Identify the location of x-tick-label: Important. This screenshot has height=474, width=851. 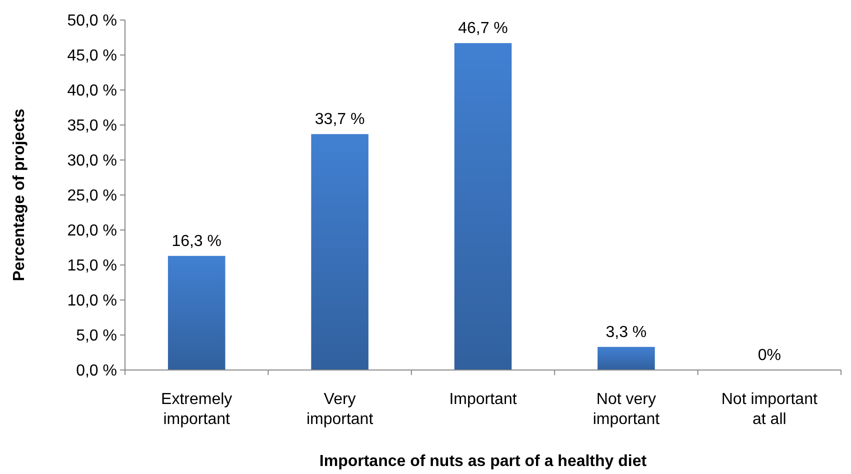
(483, 399).